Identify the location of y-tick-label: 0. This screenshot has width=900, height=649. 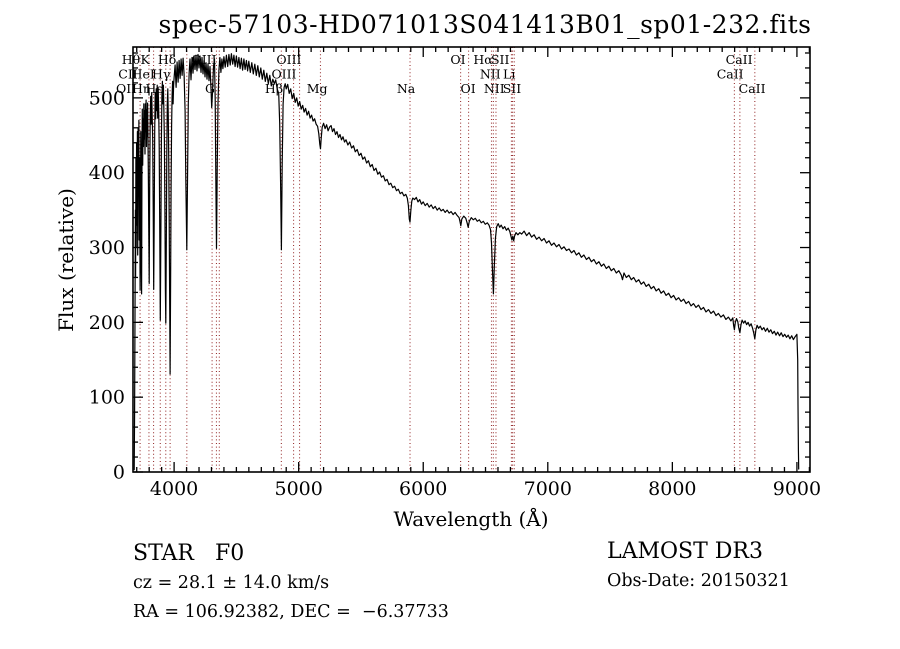
(119, 473).